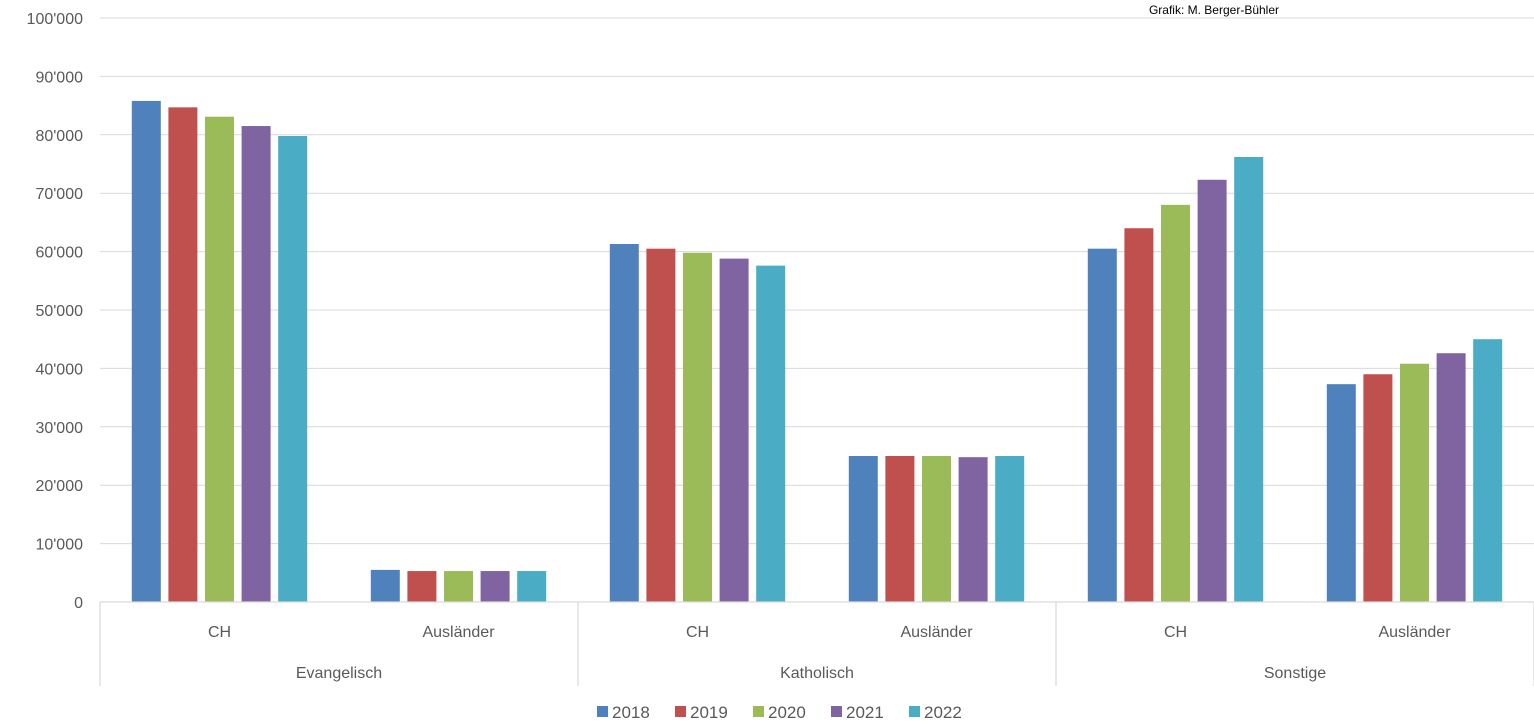 This screenshot has height=727, width=1534. What do you see at coordinates (914, 711) in the screenshot?
I see `legend-swatch-2022` at bounding box center [914, 711].